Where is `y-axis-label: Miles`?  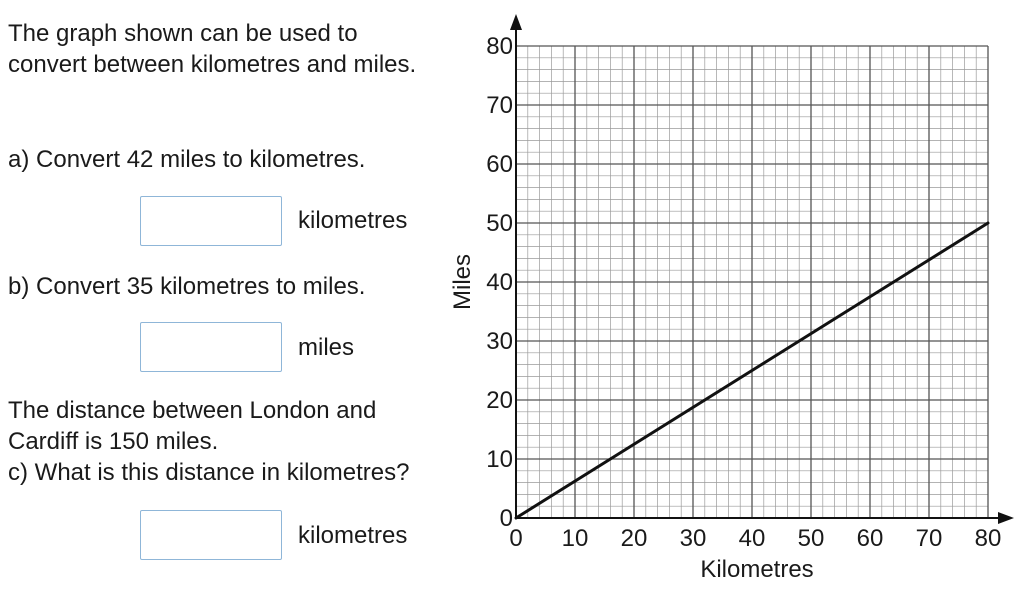 y-axis-label: Miles is located at coordinates (462, 282).